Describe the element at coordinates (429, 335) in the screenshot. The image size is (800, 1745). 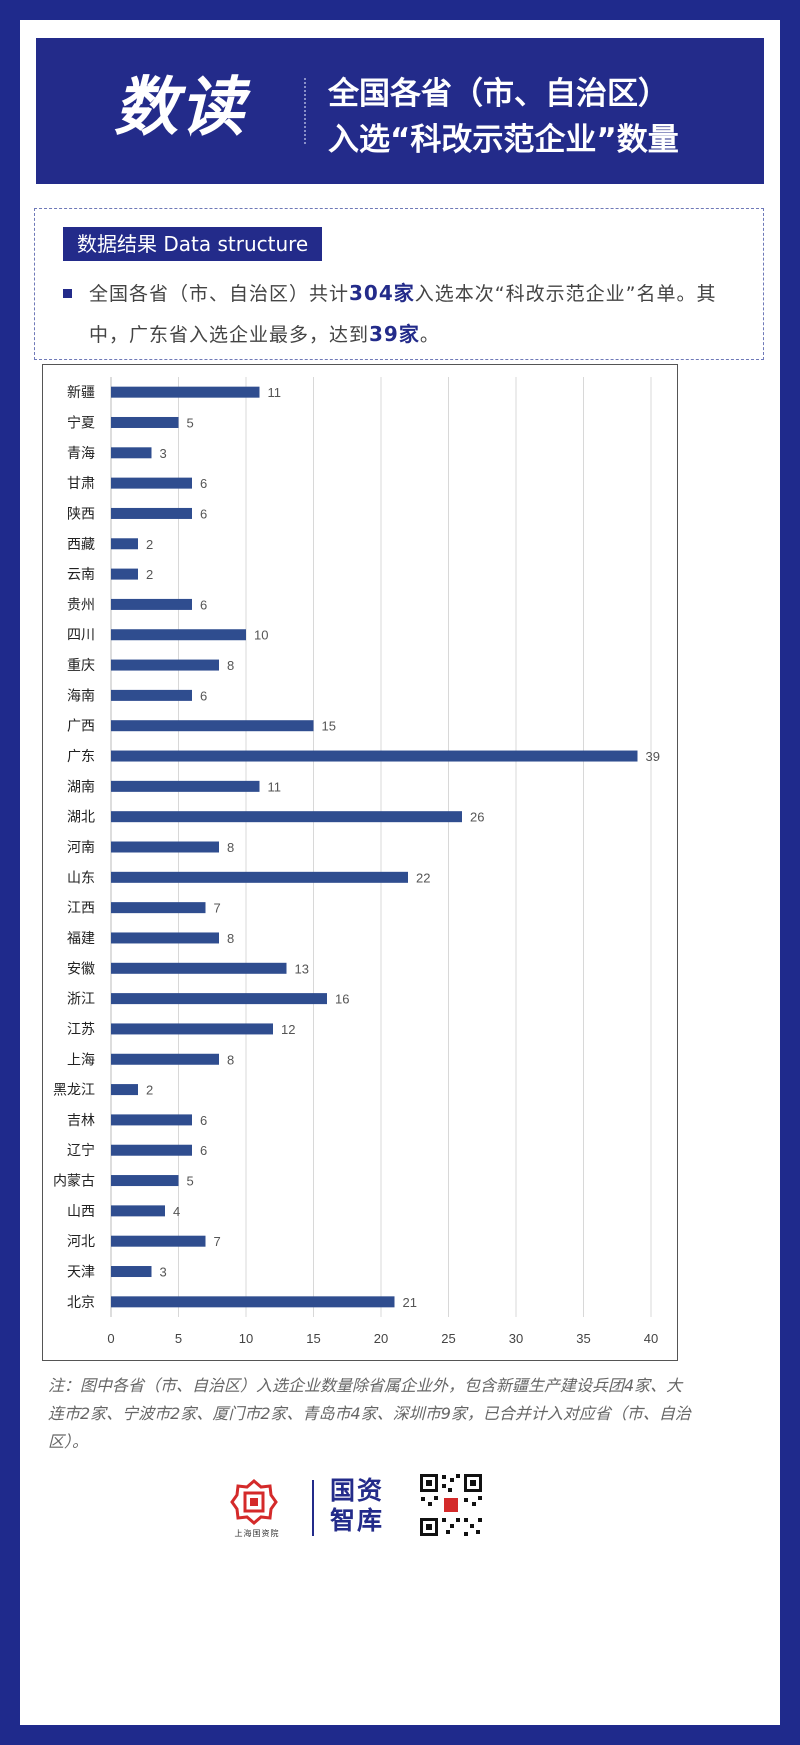
I see `summary-text-part3: 。` at that location.